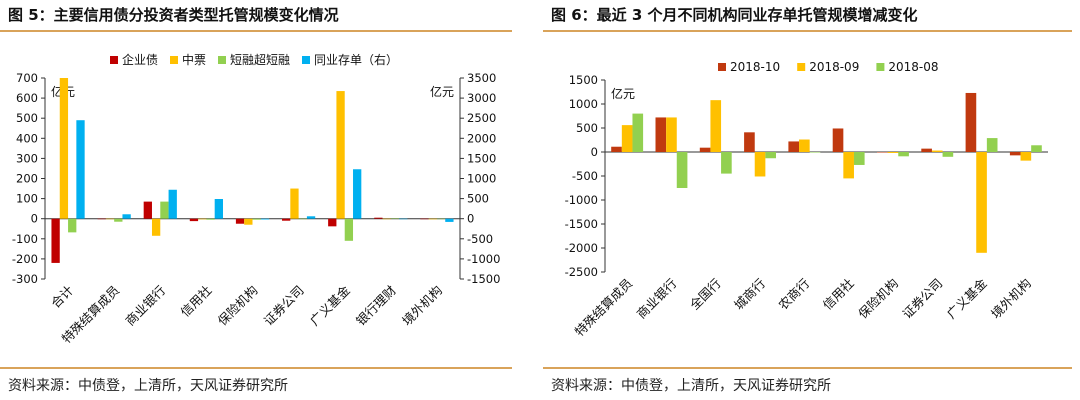 This screenshot has width=1080, height=400. I want to click on y2-tick-label: -1000, so click(483, 259).